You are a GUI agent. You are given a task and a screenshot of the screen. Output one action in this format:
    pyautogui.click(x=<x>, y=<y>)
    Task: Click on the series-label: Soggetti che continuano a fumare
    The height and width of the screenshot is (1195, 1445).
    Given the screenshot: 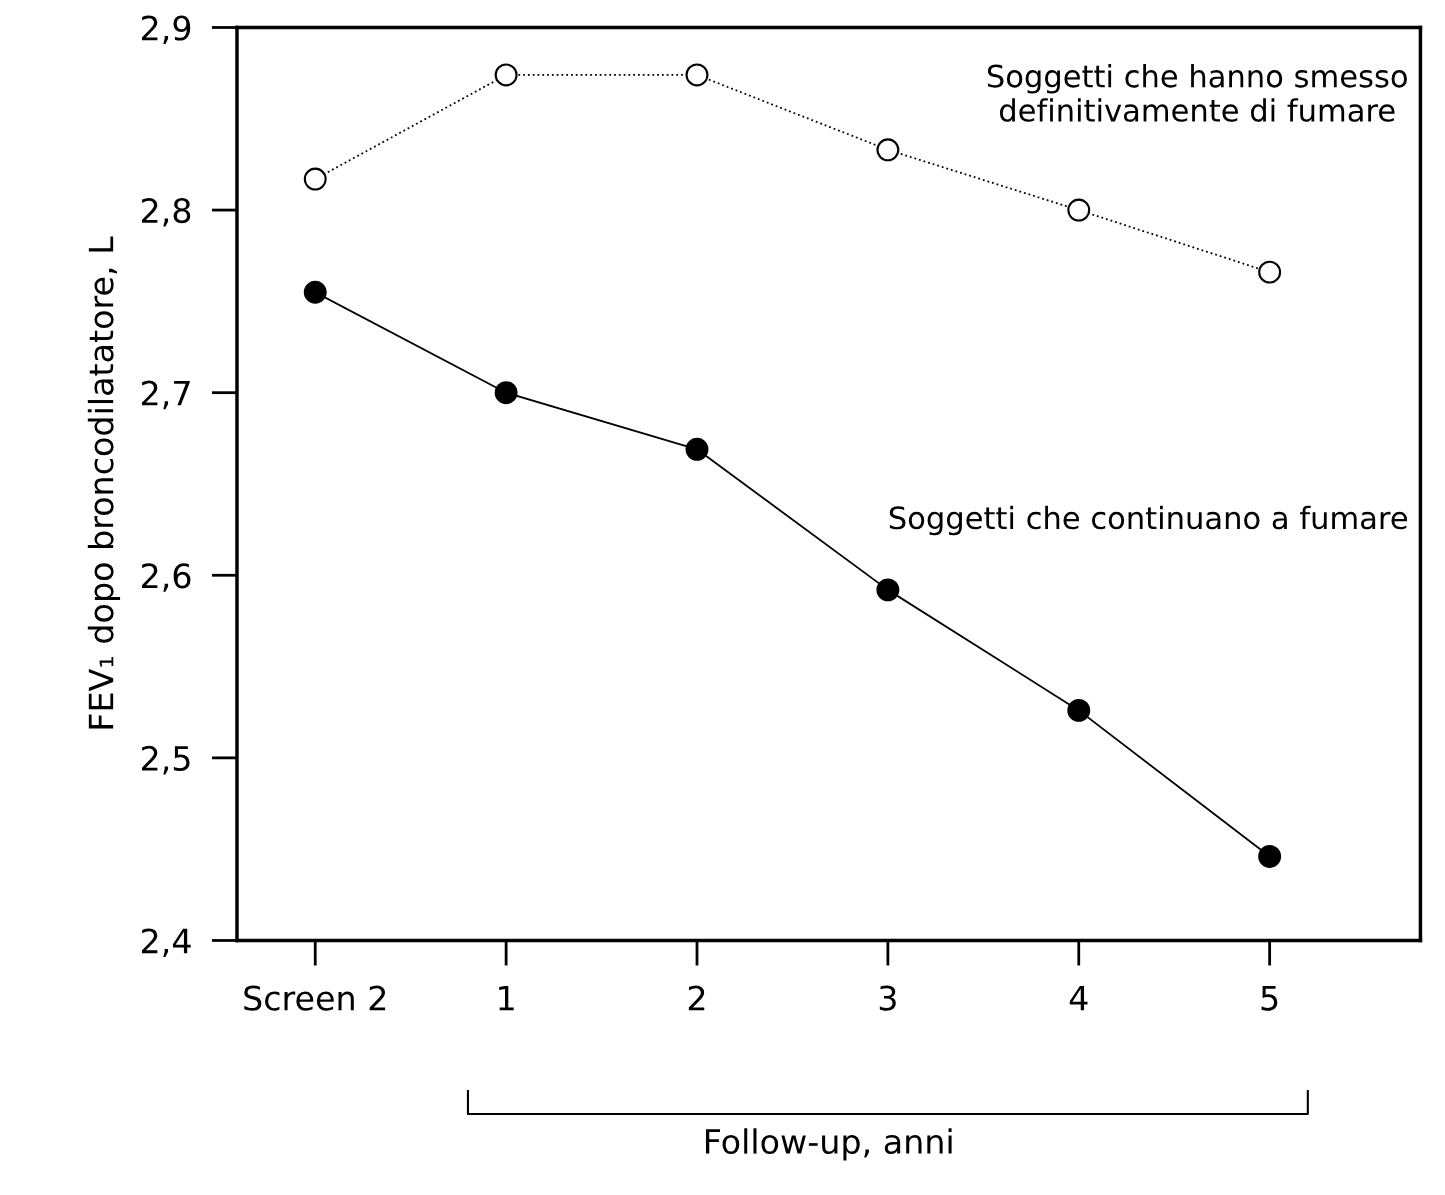 What is the action you would take?
    pyautogui.click(x=1148, y=520)
    